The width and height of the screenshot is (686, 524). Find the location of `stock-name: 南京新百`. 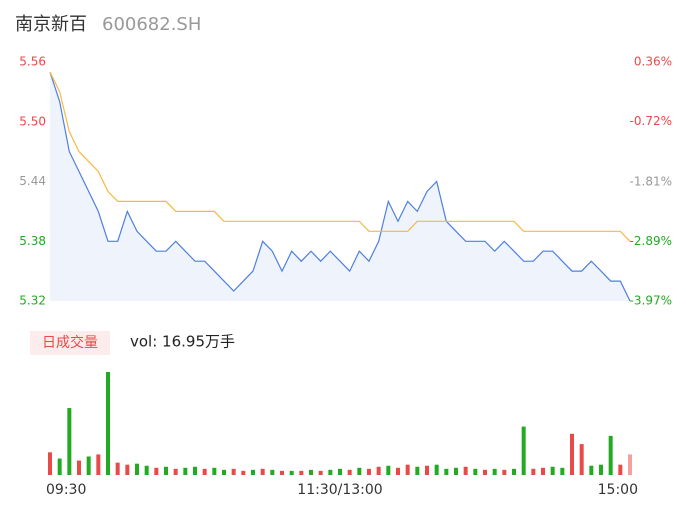

stock-name: 南京新百 is located at coordinates (51, 24).